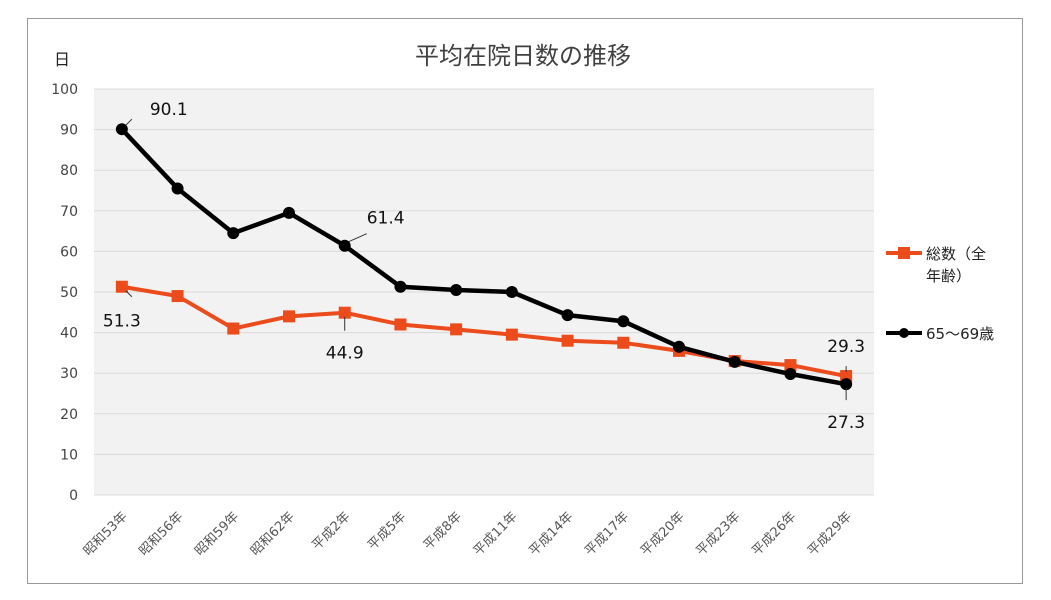 The width and height of the screenshot is (1051, 600). I want to click on legend-label: 65～69歳, so click(960, 334).